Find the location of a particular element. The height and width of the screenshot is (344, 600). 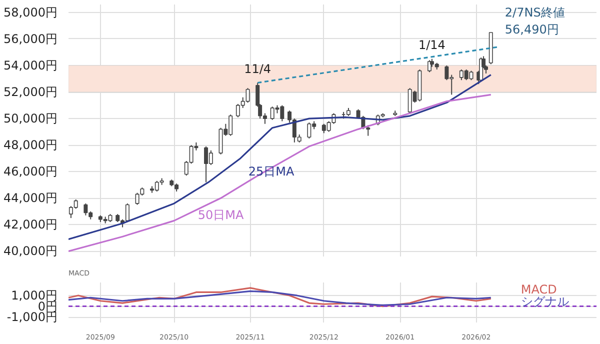

y-tick-label: 54,000円 is located at coordinates (31, 65).